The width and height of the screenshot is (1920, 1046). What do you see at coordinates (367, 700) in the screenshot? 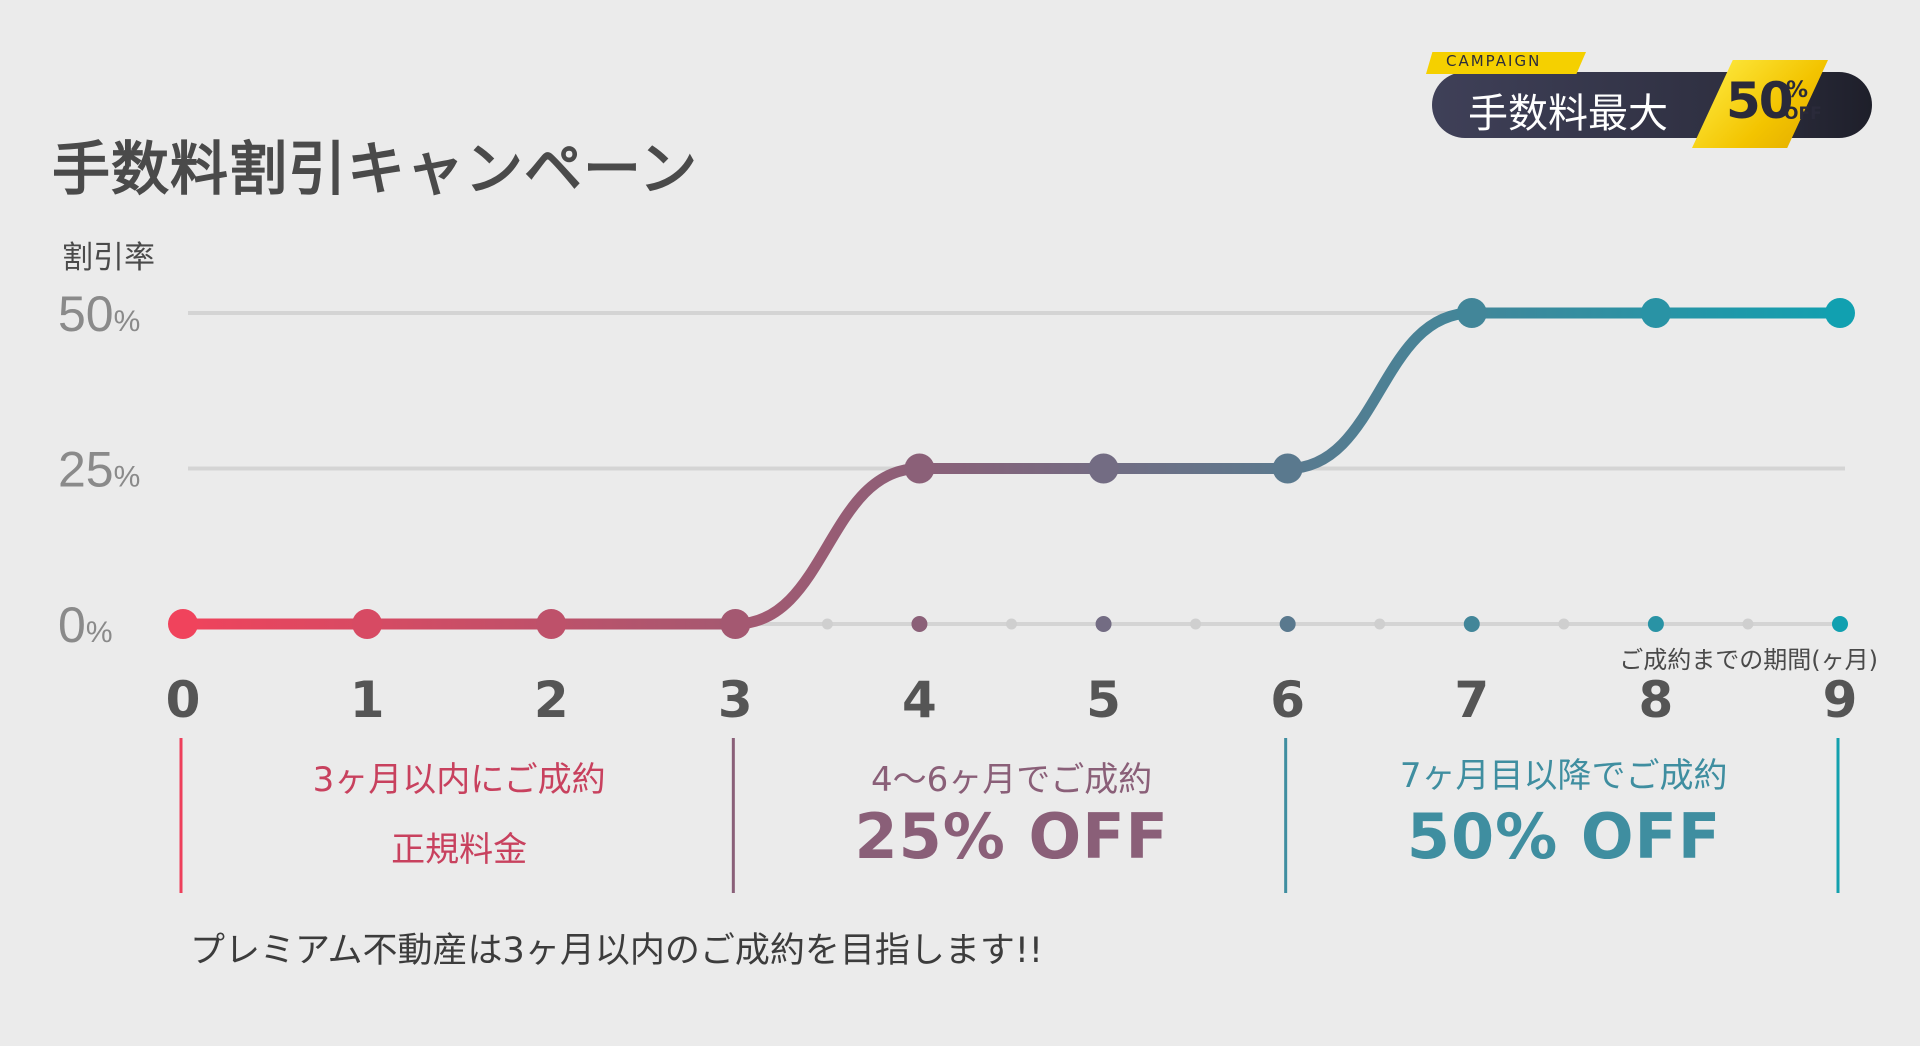
I see `x-tick-label-1: 1` at bounding box center [367, 700].